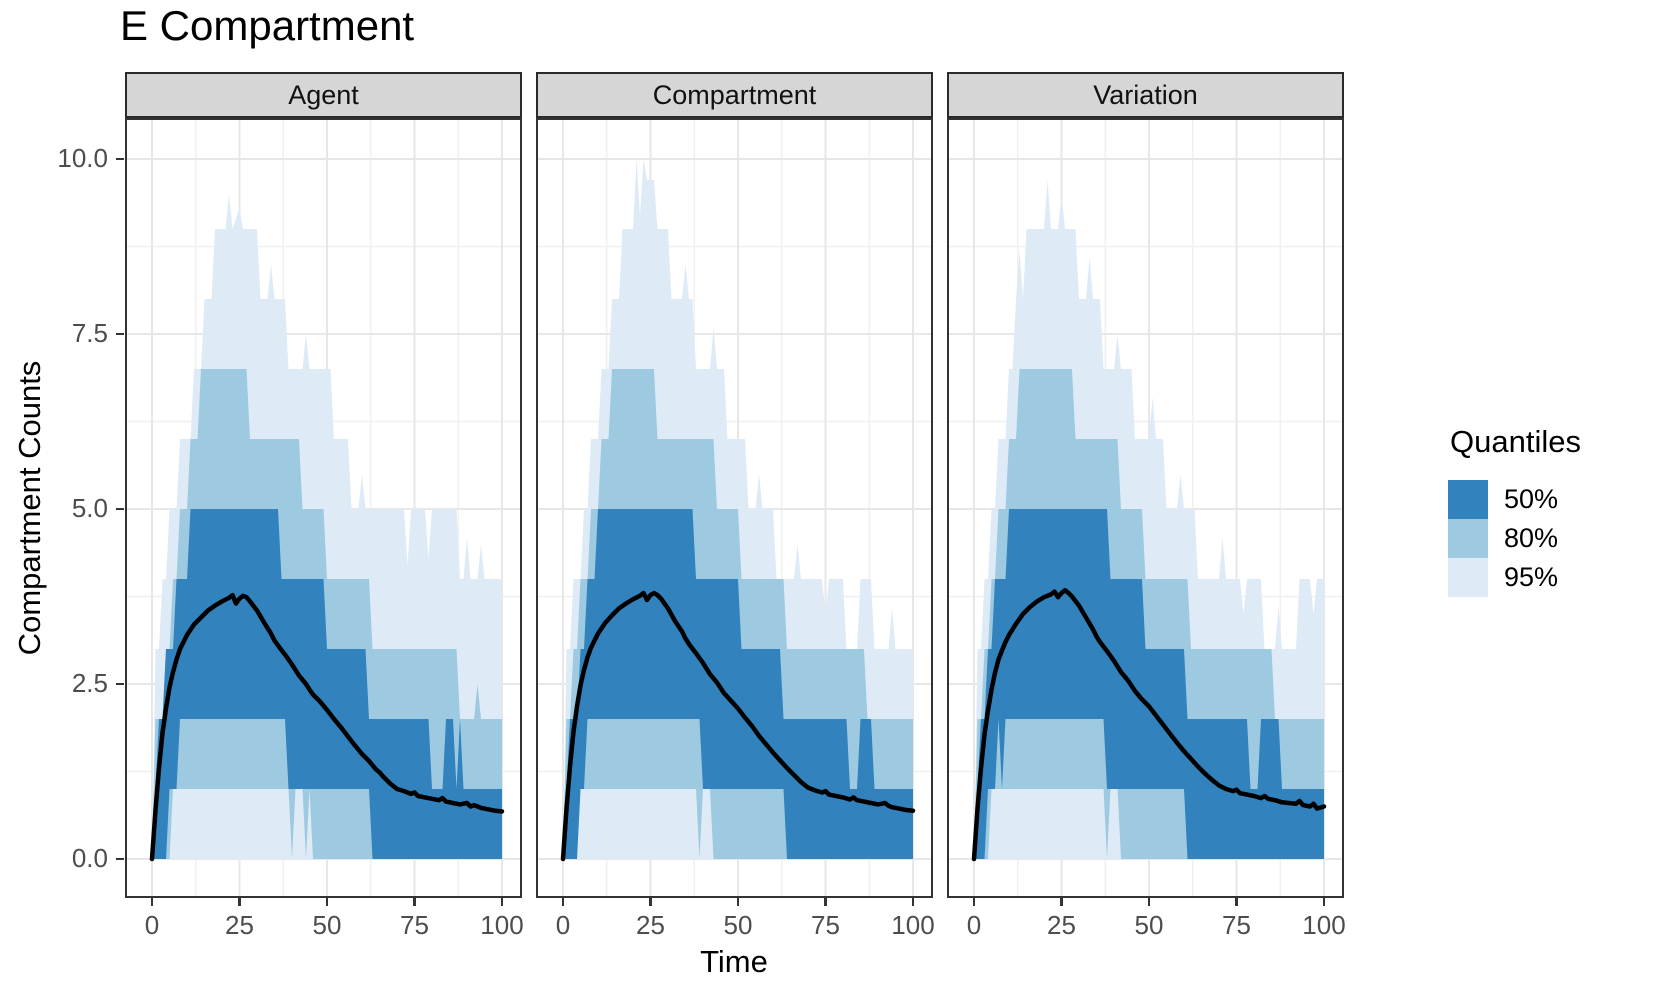 The width and height of the screenshot is (1661, 997). What do you see at coordinates (1531, 499) in the screenshot?
I see `legend-label-50: 50%` at bounding box center [1531, 499].